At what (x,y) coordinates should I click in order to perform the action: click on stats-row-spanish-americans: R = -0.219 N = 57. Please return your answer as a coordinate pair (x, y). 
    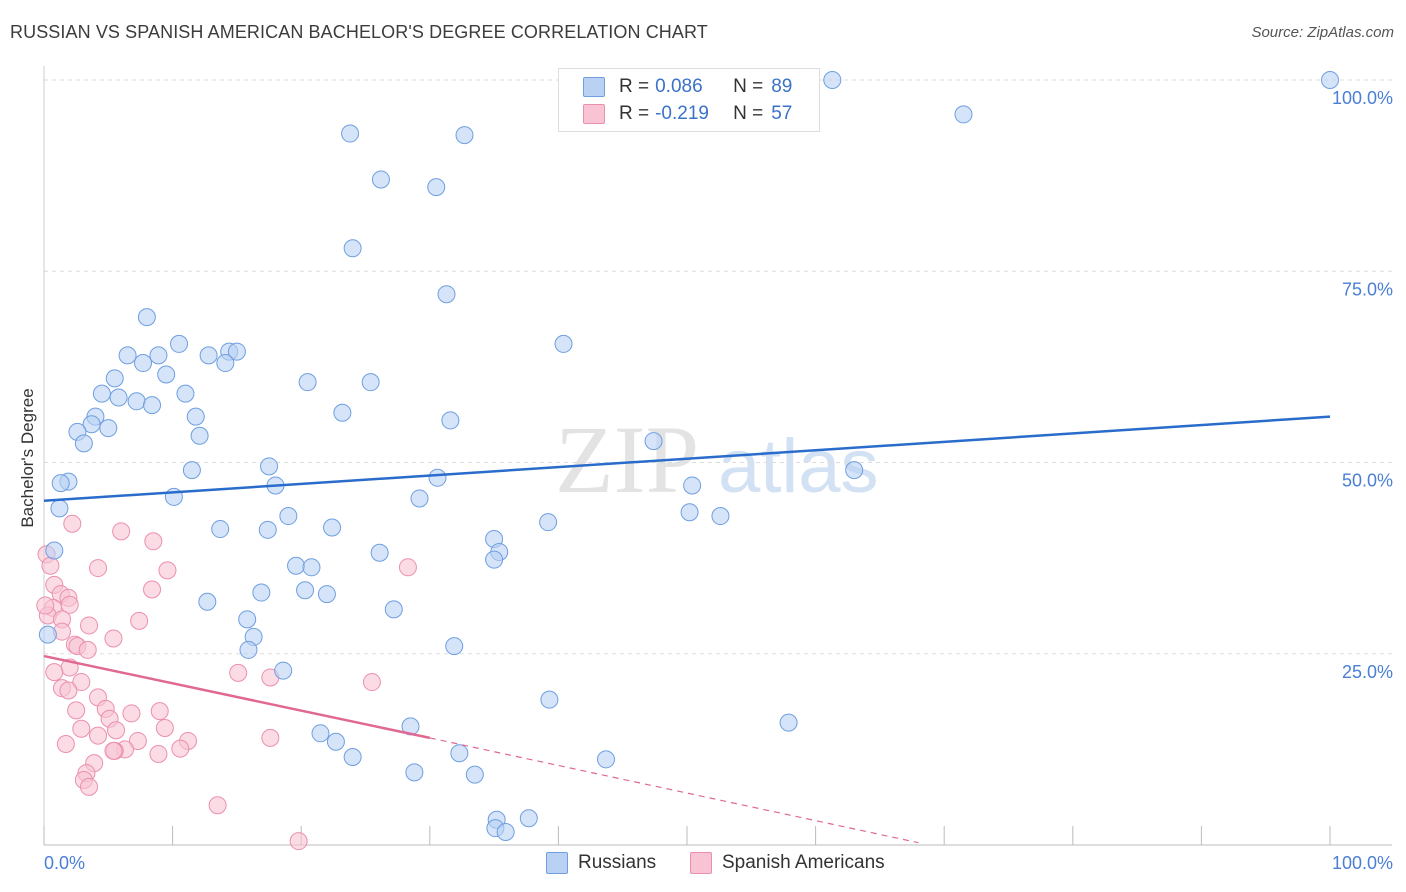
    Looking at the image, I should click on (687, 114).